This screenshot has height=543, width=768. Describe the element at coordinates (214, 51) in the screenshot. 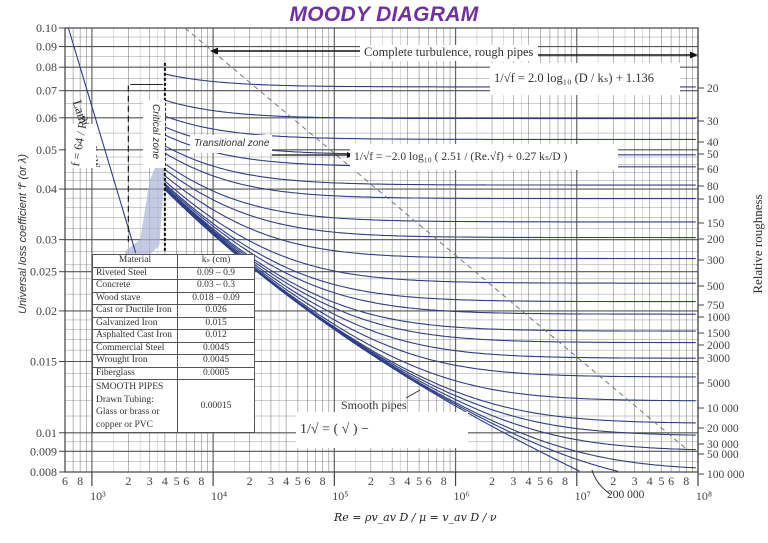

I see `arrow-head-left-icon` at that location.